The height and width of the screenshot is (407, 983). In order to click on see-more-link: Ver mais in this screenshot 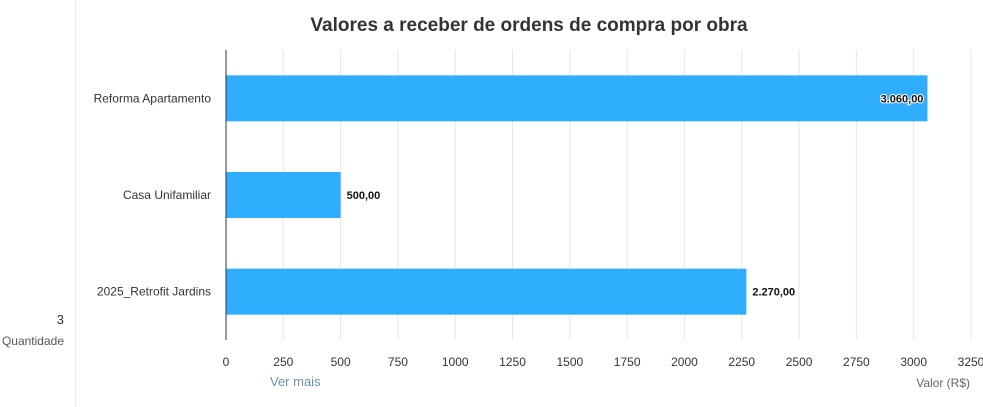, I will do `click(295, 381)`.